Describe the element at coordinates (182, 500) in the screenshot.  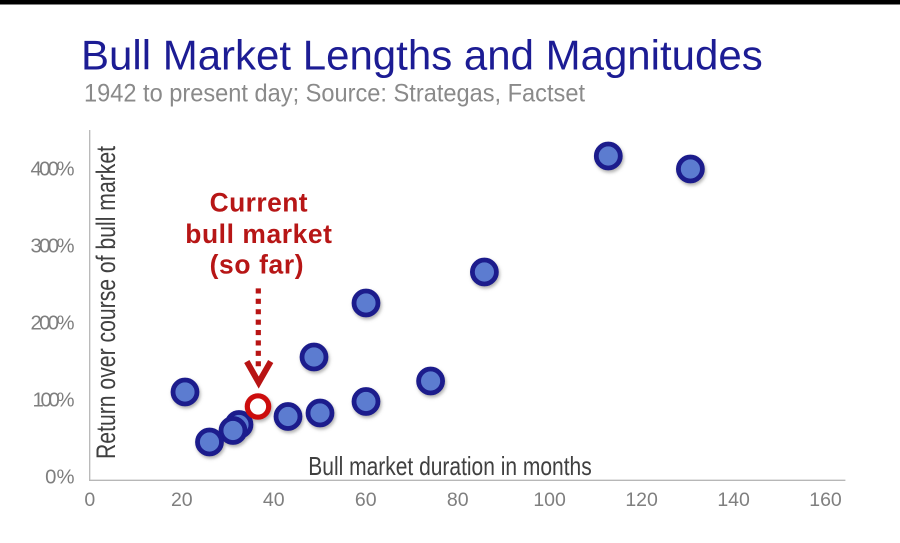
I see `svg-text: 20` at that location.